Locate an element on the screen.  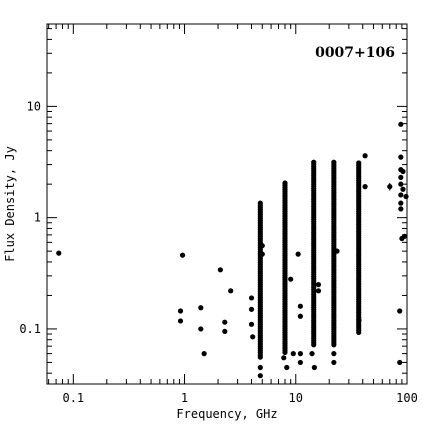
x-axis-title: Frequency, GHz is located at coordinates (226, 414).